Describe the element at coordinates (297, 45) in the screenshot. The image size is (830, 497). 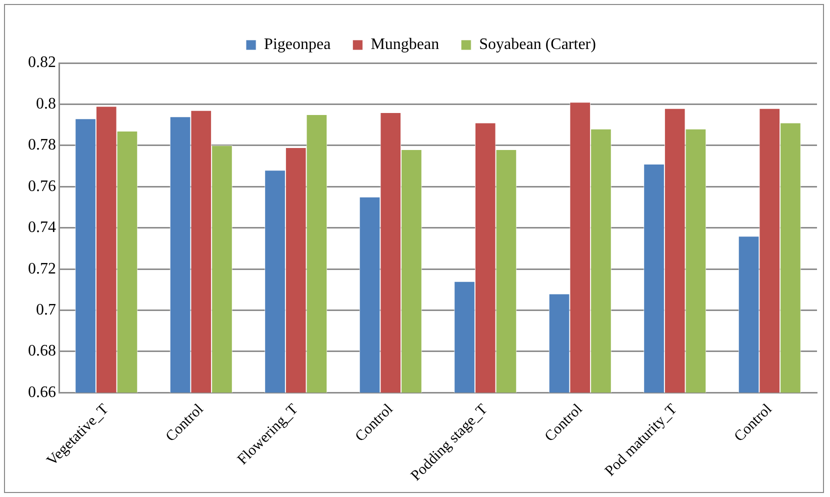
I see `legend-label: Pigeonpea` at that location.